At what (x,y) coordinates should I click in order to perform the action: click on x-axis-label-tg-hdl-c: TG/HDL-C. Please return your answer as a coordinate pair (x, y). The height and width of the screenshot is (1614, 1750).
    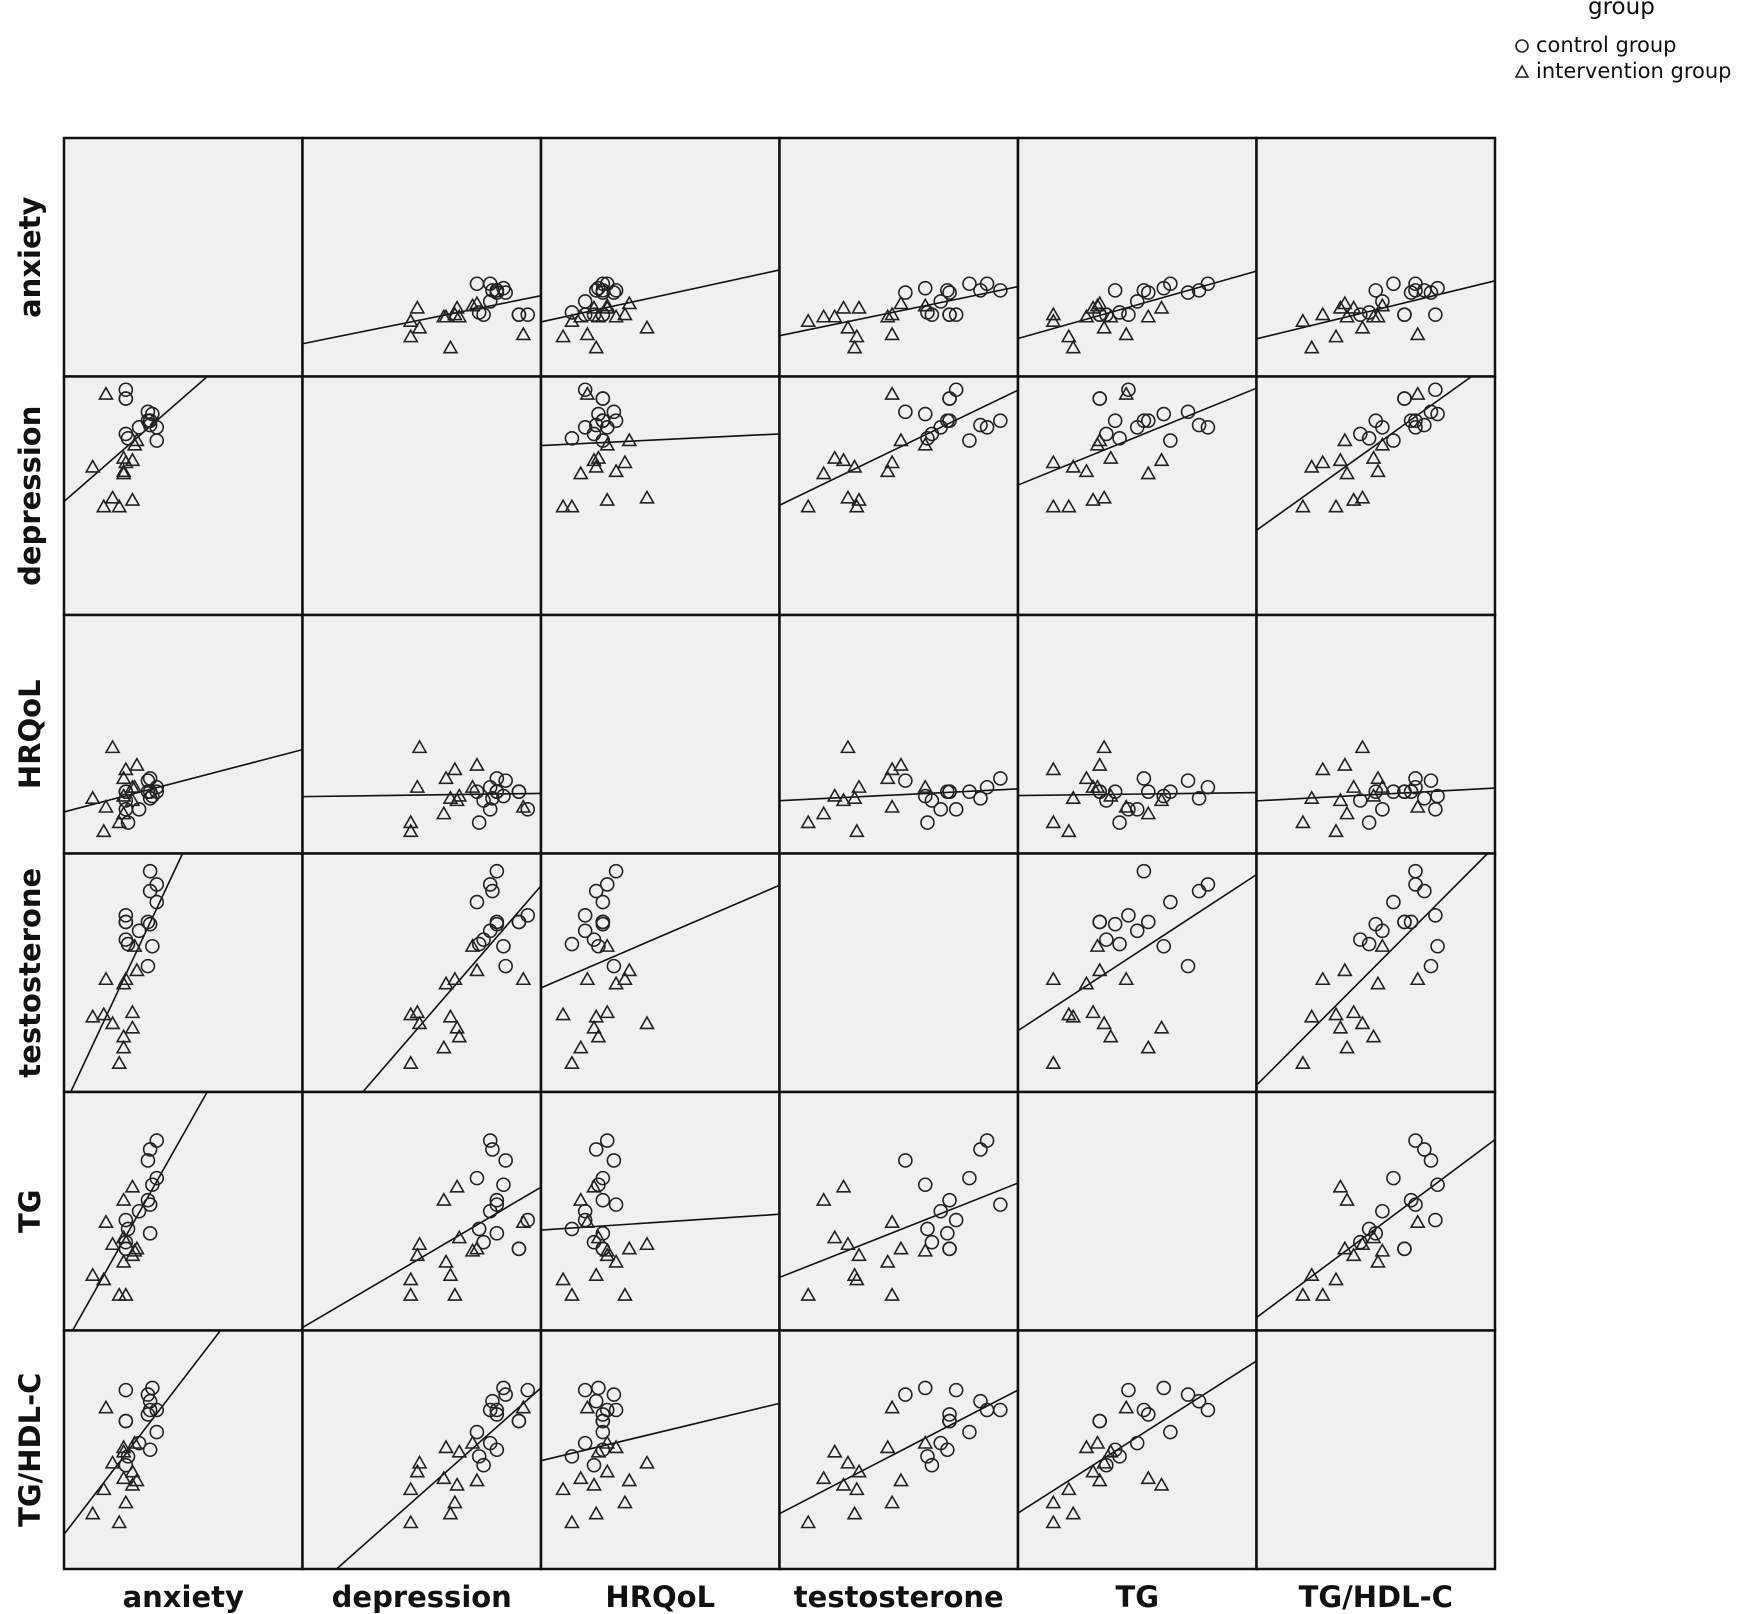
    Looking at the image, I should click on (1376, 1597).